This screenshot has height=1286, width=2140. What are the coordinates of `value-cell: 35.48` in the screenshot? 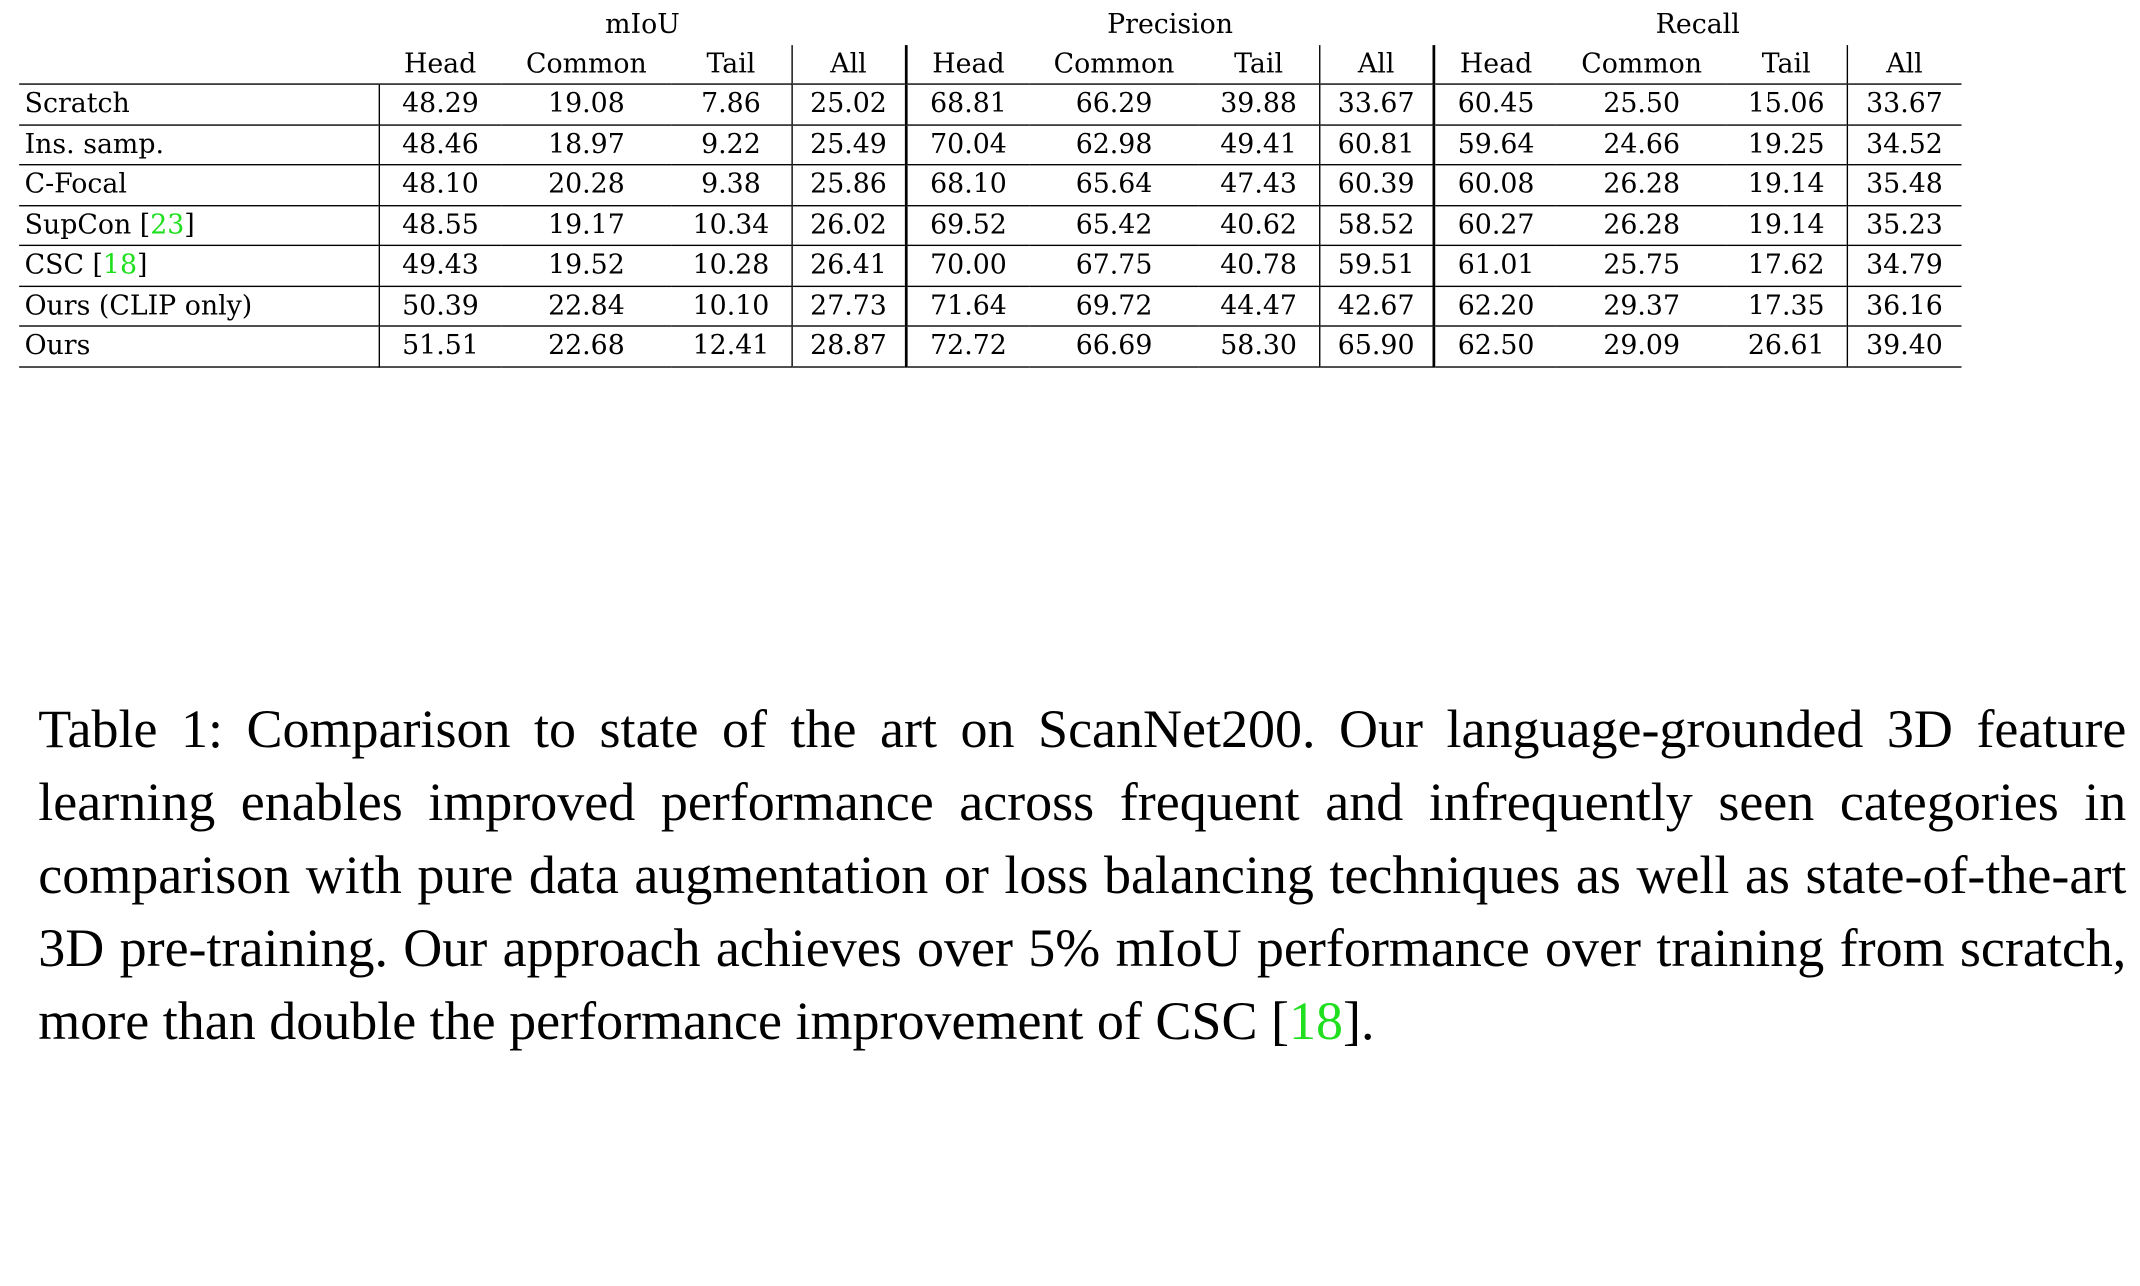 It's located at (1904, 185).